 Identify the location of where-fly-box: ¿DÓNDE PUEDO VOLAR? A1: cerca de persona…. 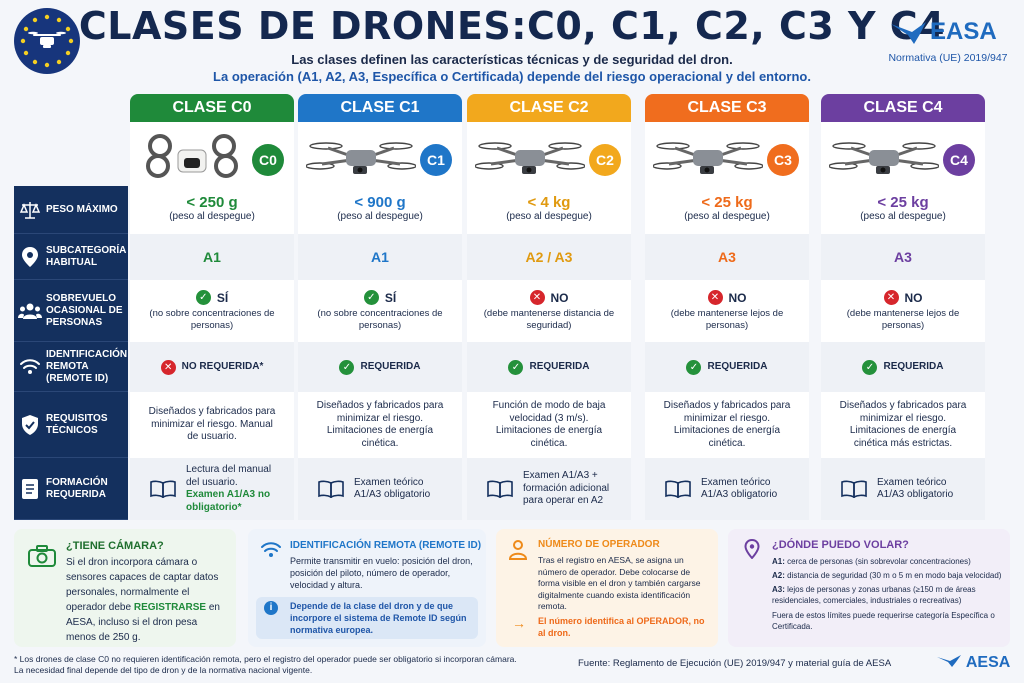
(869, 588).